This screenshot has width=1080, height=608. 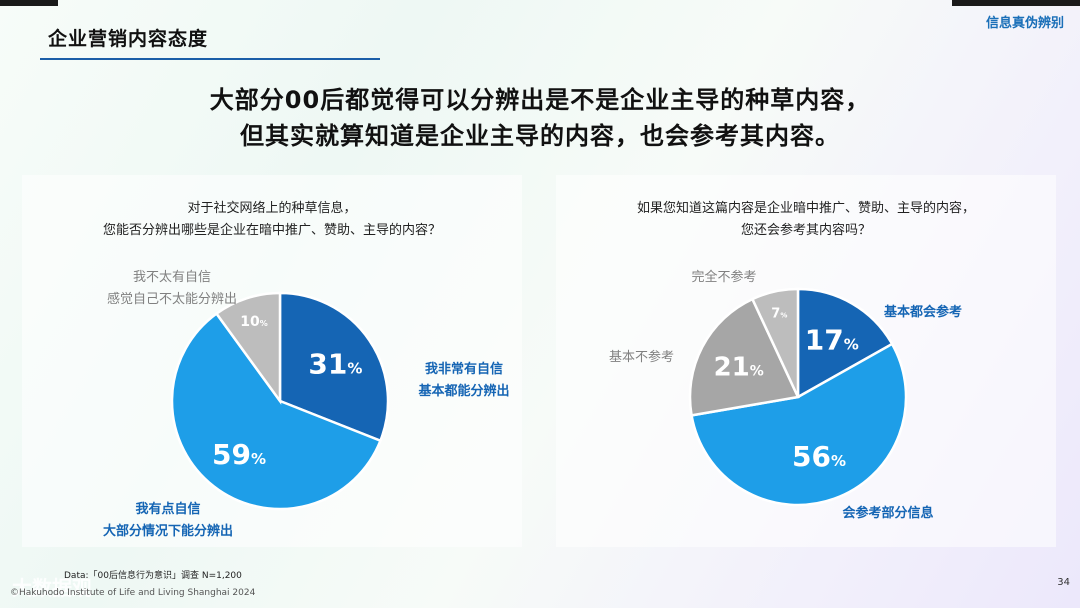 I want to click on right-chart-question-line-1: 如果您知道这篇内容是企业暗中推广、赞助、主导的内容，, so click(x=805, y=208).